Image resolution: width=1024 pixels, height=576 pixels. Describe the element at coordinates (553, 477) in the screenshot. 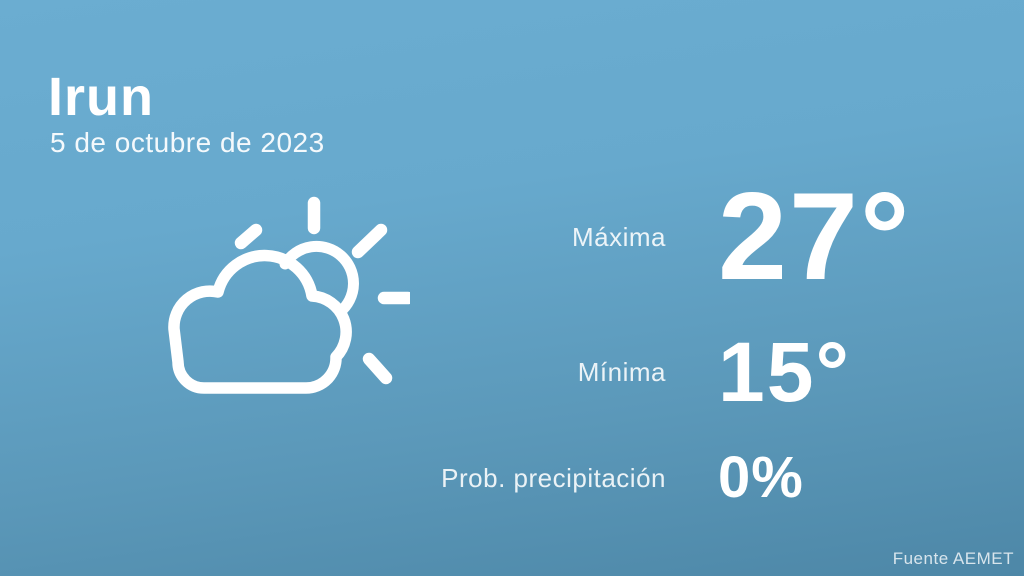

I see `precipitation-label: Prob. precipitación` at that location.